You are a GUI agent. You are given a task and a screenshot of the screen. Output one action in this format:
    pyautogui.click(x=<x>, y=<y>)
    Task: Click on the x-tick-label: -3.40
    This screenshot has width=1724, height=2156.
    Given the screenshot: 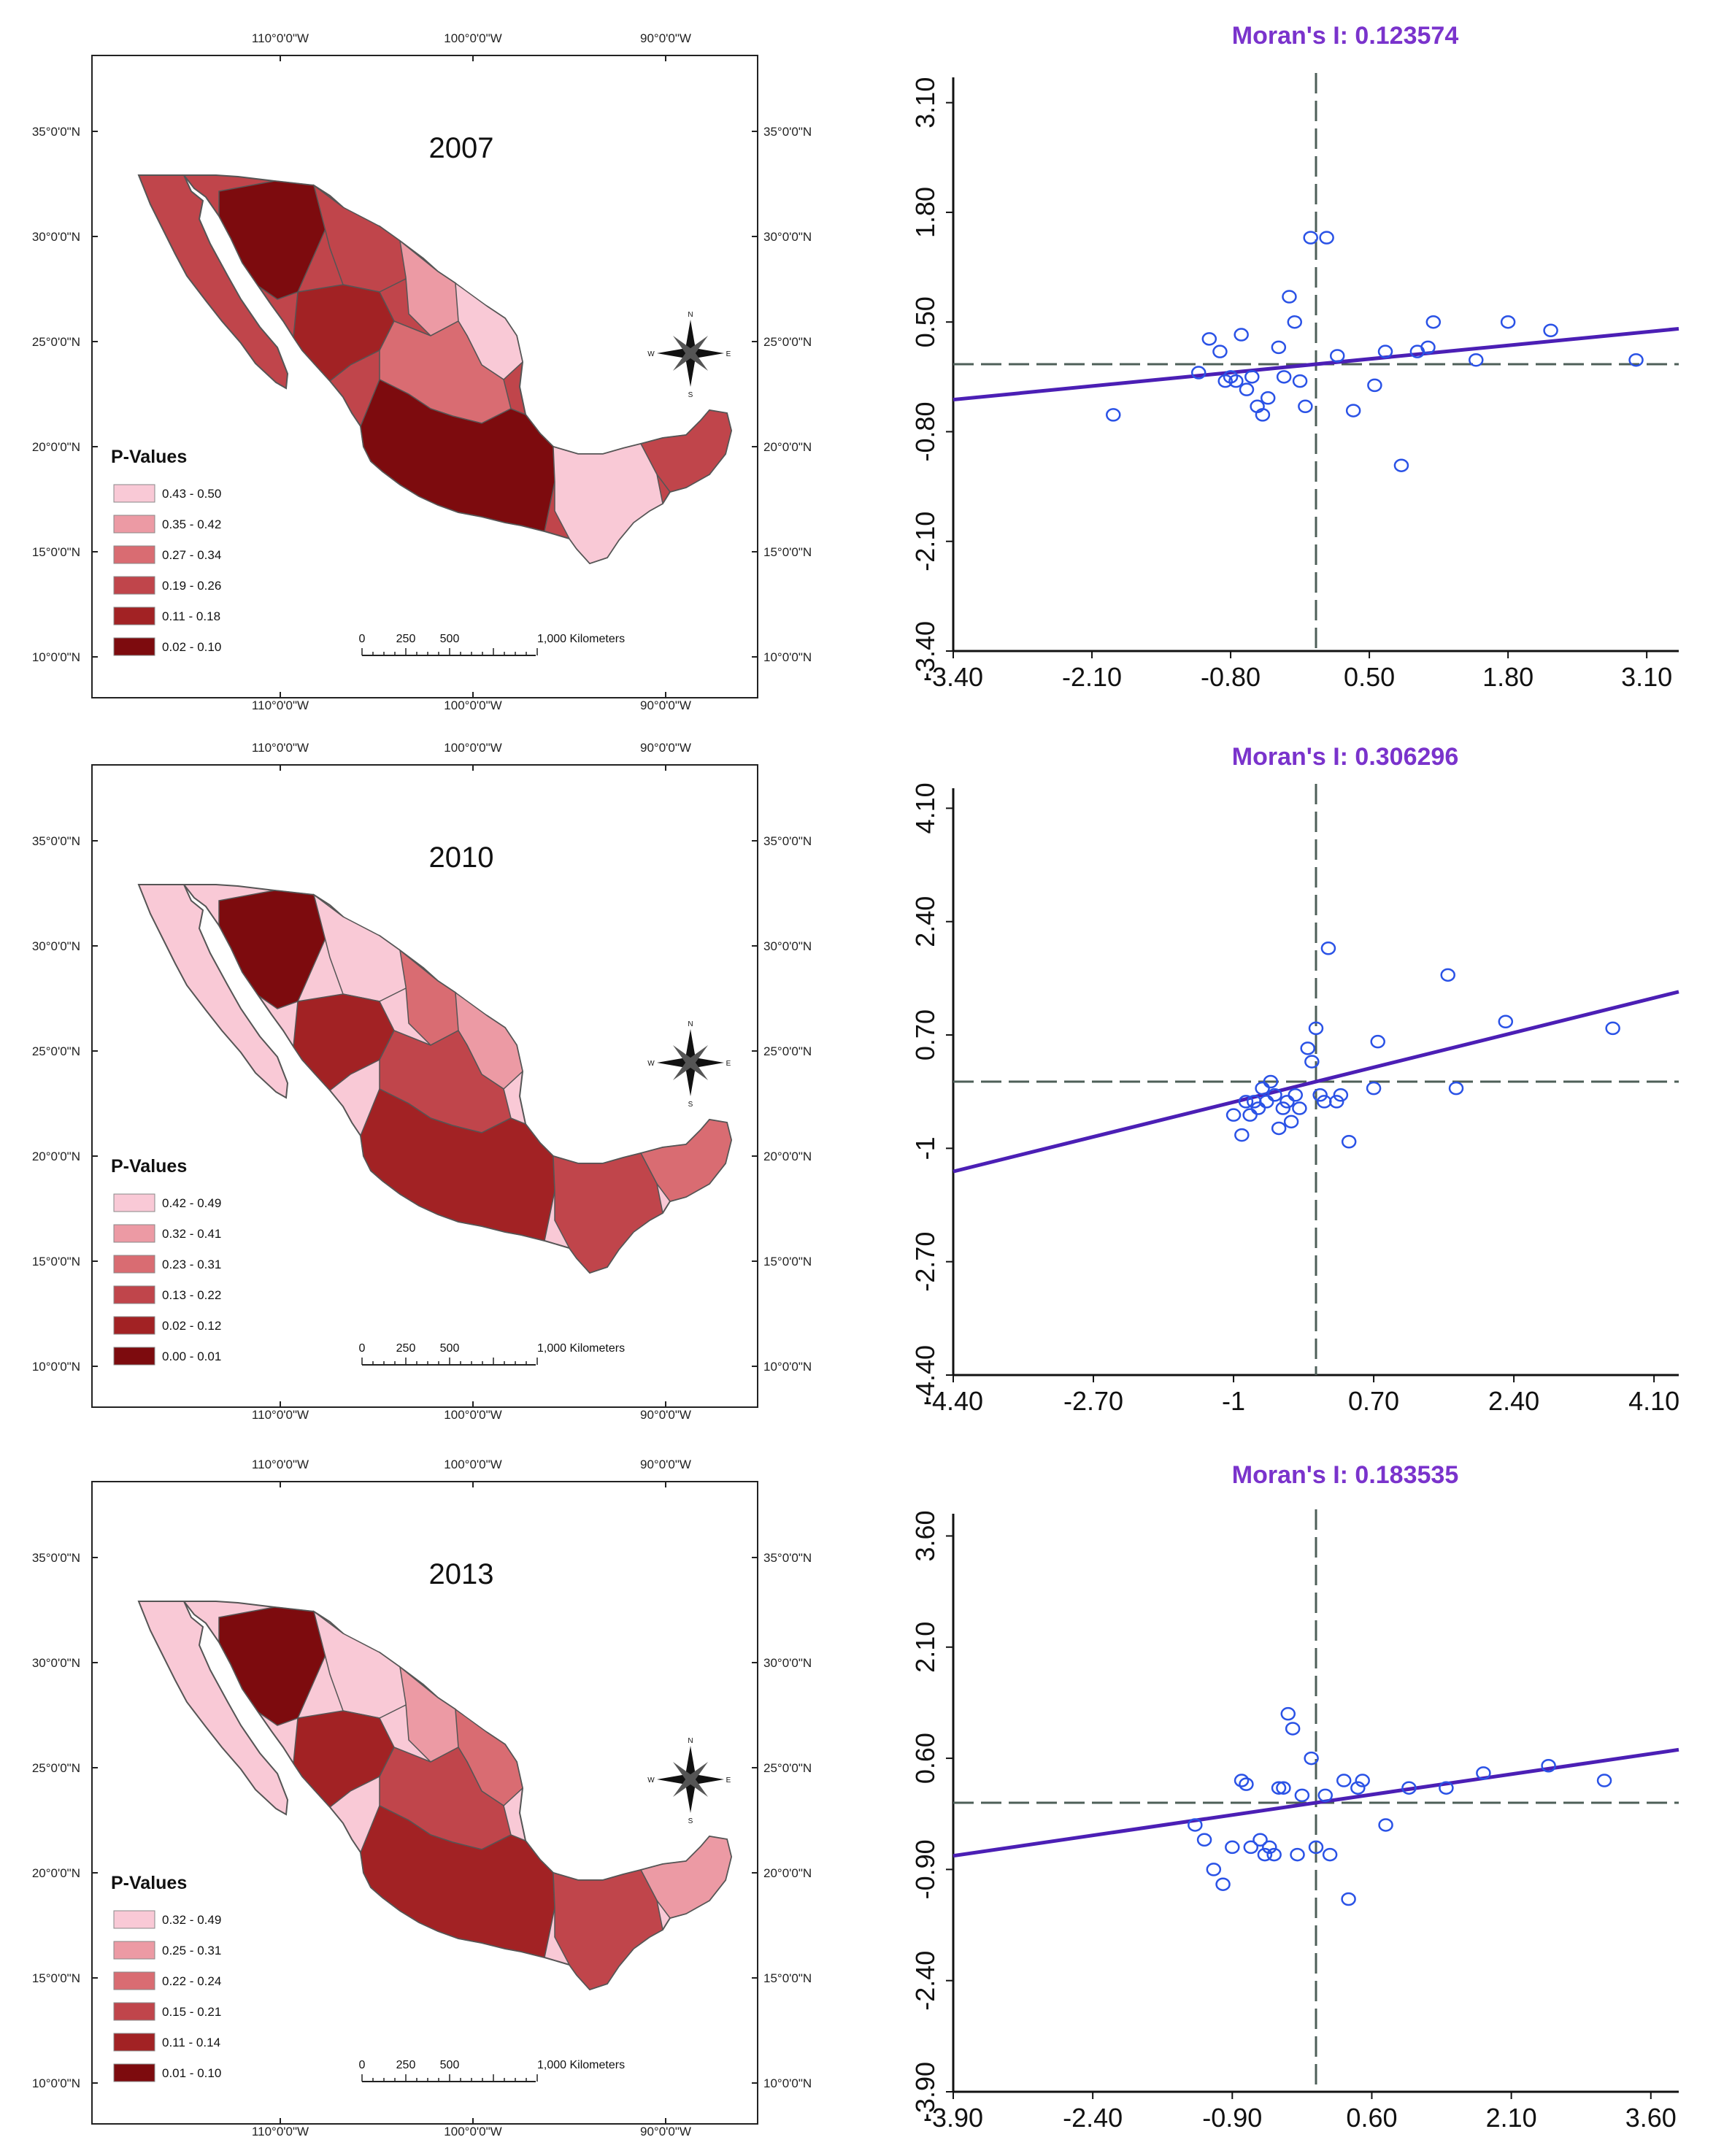 What is the action you would take?
    pyautogui.click(x=953, y=677)
    